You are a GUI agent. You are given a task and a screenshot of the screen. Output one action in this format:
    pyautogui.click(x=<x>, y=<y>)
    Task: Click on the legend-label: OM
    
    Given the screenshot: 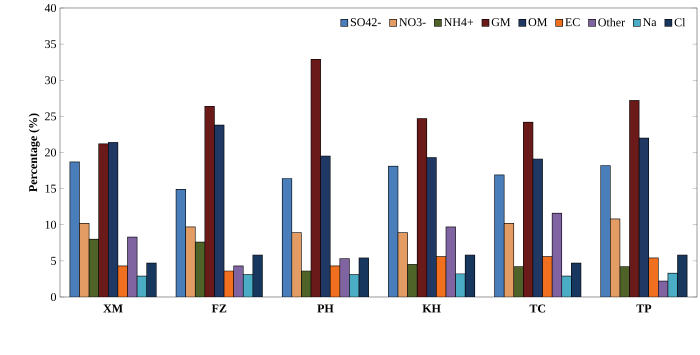 What is the action you would take?
    pyautogui.click(x=538, y=22)
    